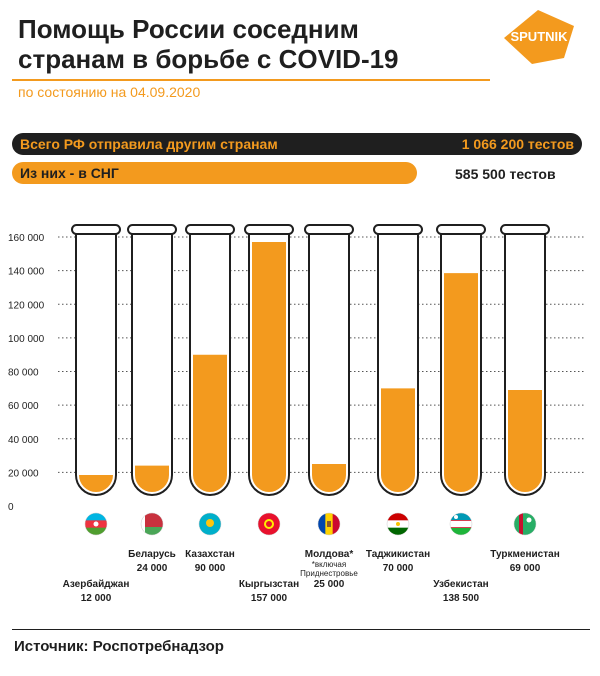  I want to click on logo-text: SPUTNIK, so click(539, 36).